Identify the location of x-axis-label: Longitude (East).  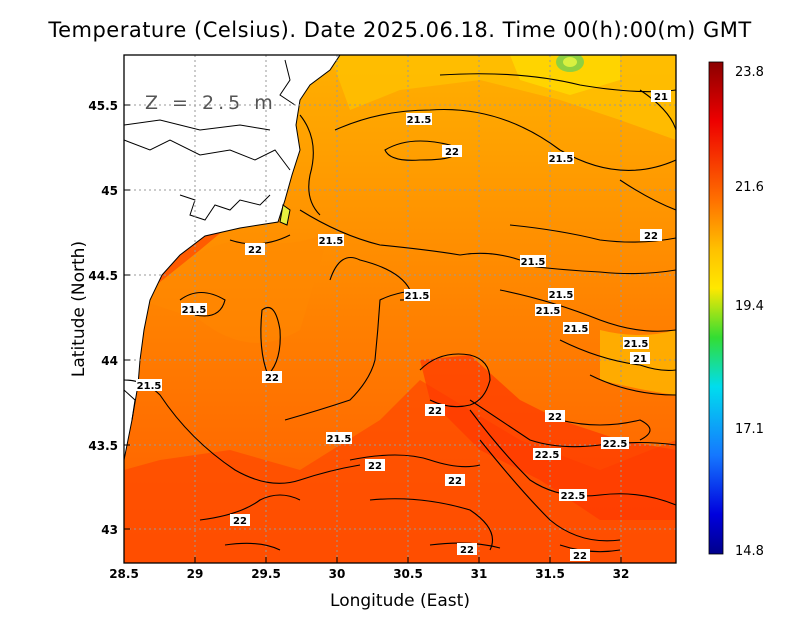
(400, 601).